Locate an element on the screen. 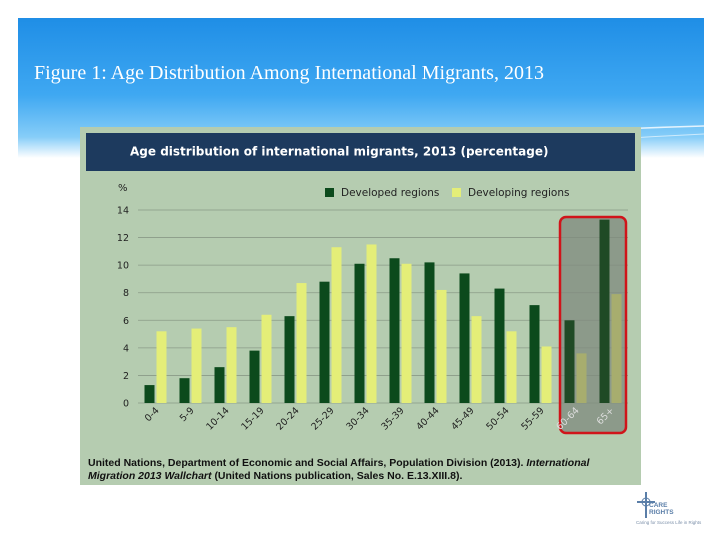 This screenshot has width=720, height=540. x-tick-label: 25-29 is located at coordinates (322, 418).